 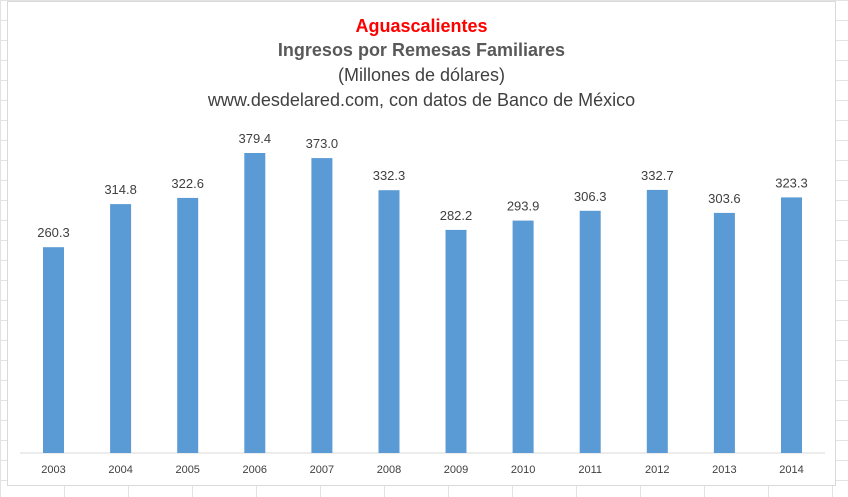 I want to click on data-label-2007: 373.0, so click(x=322, y=143).